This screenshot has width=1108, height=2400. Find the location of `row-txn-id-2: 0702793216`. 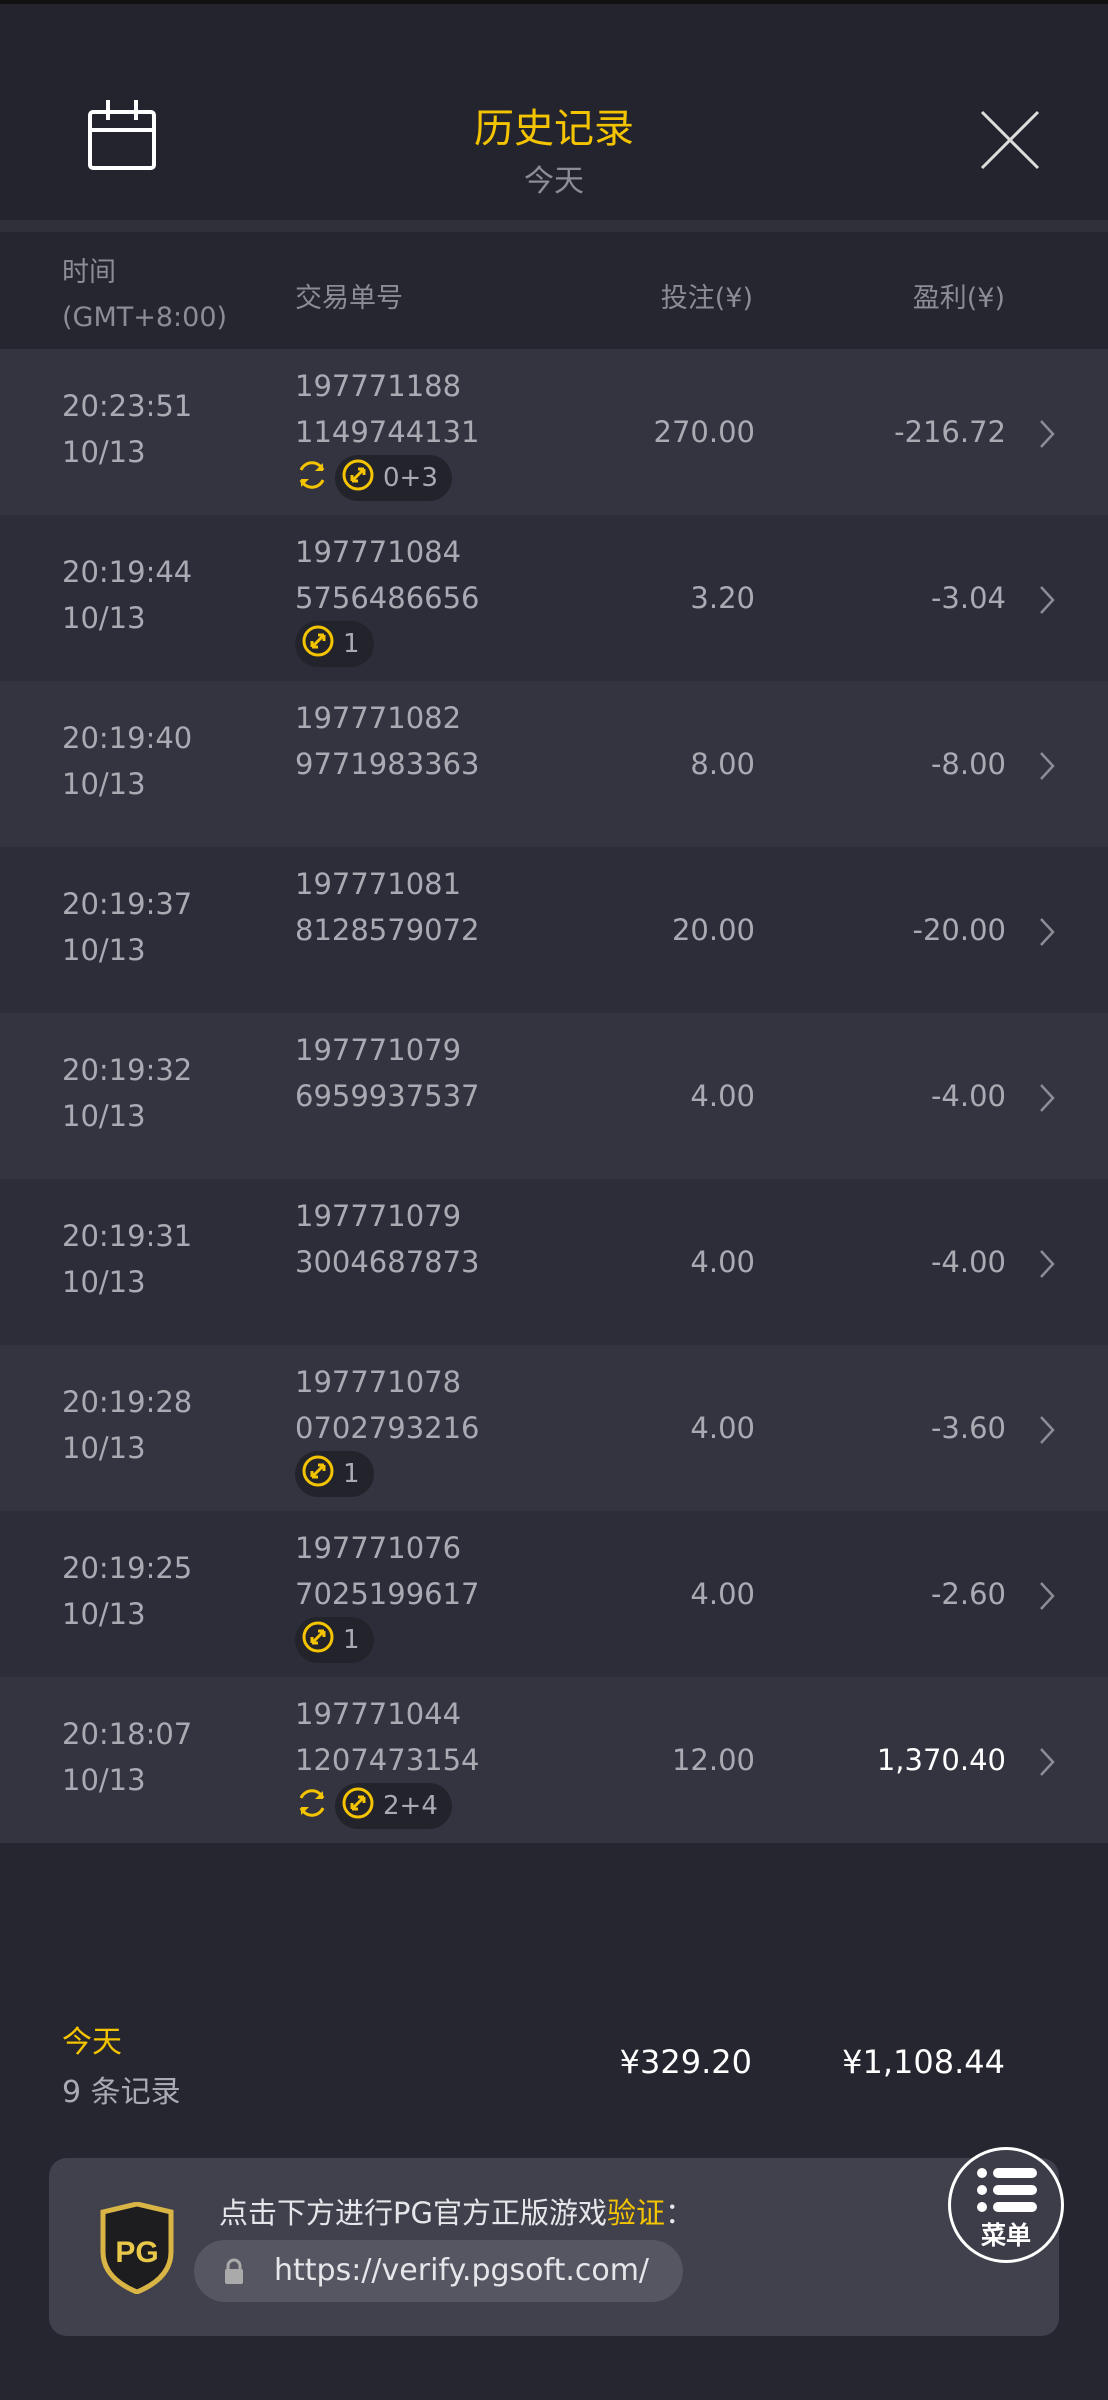

row-txn-id-2: 0702793216 is located at coordinates (387, 1428).